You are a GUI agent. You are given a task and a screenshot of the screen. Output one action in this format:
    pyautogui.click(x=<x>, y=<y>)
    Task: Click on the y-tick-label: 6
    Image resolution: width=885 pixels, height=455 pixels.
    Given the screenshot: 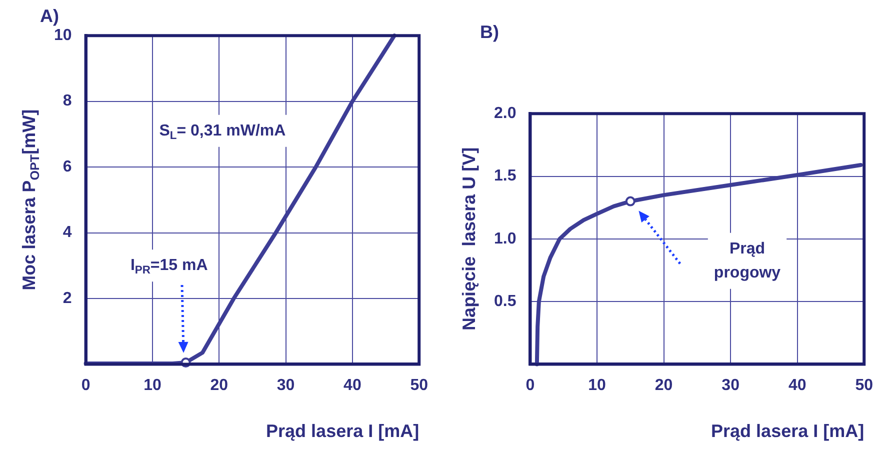 What is the action you would take?
    pyautogui.click(x=67, y=167)
    